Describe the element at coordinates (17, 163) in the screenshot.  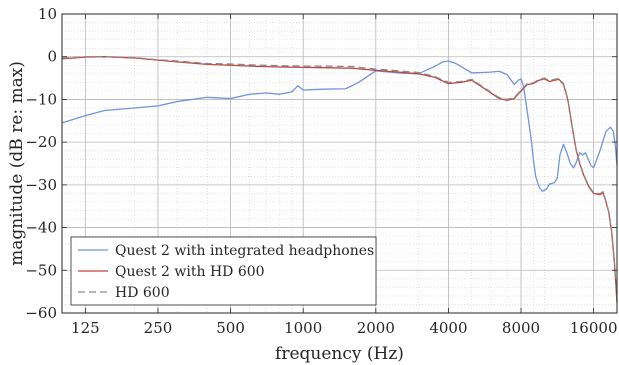
I see `y-axis-label: magnitude (dB re: max)` at that location.